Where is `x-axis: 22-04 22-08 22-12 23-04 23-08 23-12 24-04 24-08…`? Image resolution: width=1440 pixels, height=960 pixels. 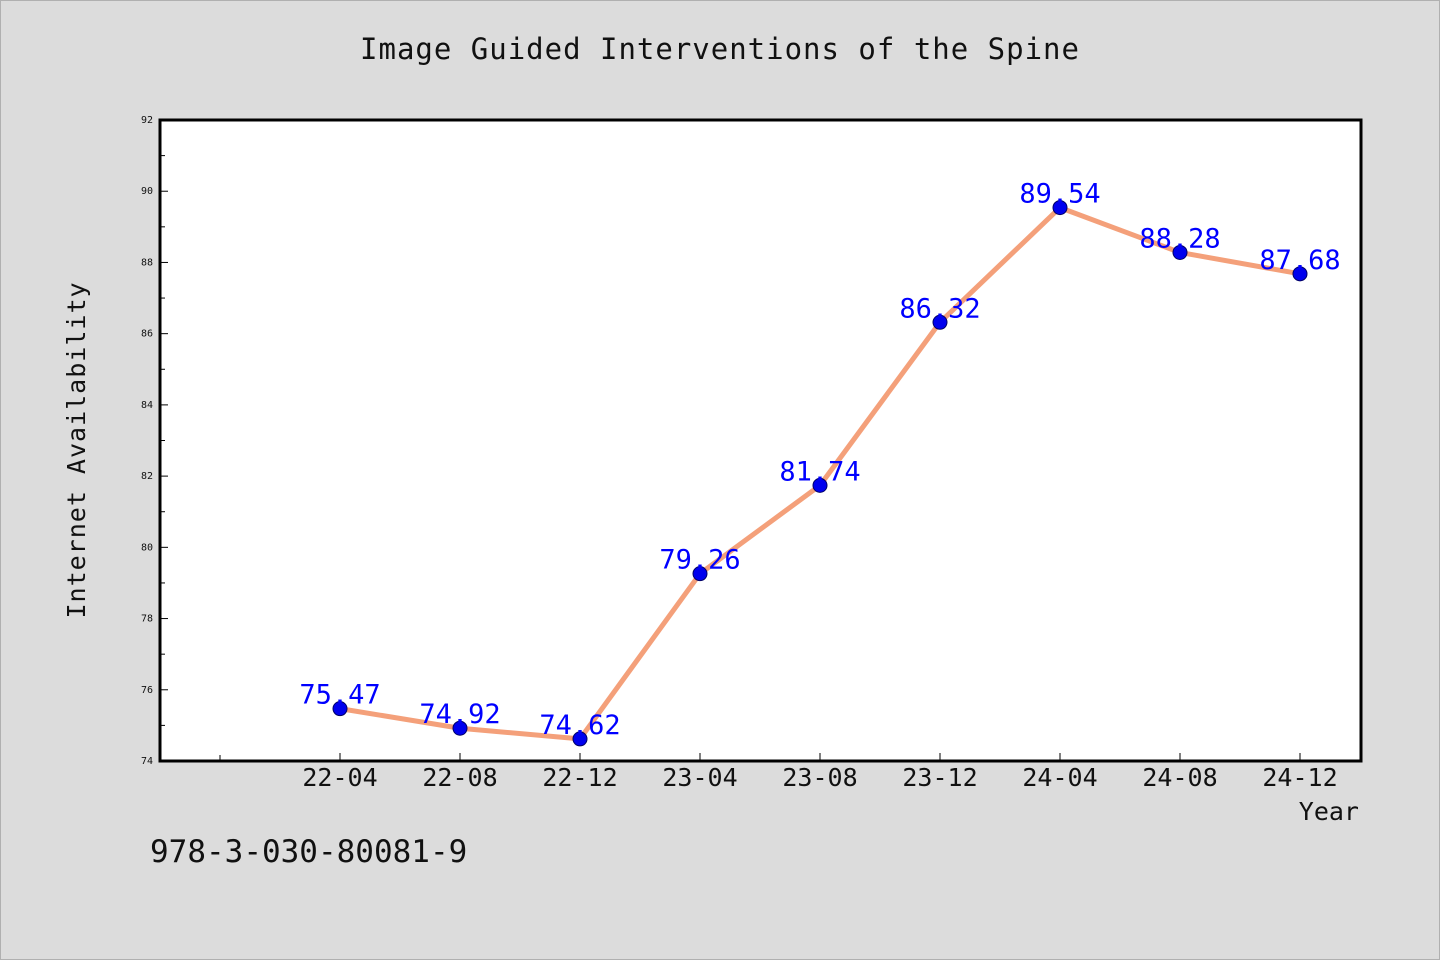
x-axis: 22-04 22-08 22-12 23-04 23-08 23-12 24-04 24-08… is located at coordinates (778, 772).